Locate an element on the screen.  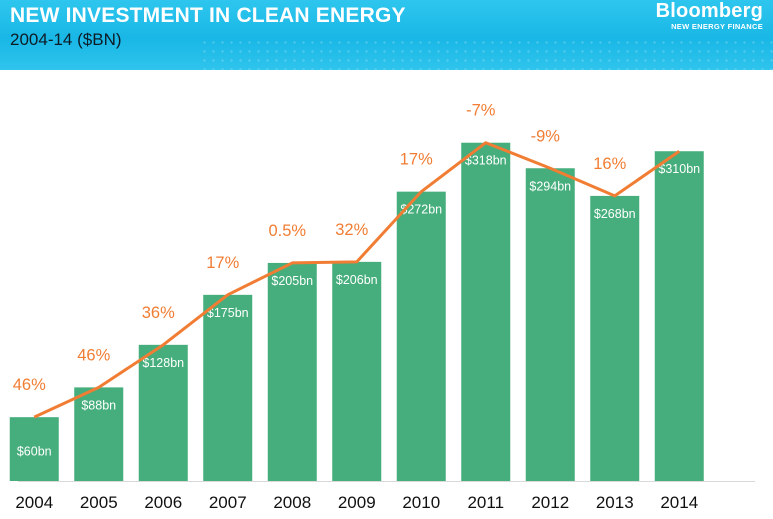
x-tick-label: 2014 is located at coordinates (679, 502).